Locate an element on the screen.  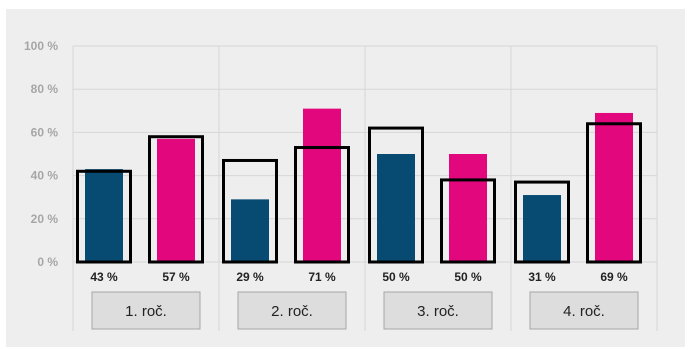
data-labels: 43 % 57 % 29 % 71 % 50 % 50 % 31 % 69 % is located at coordinates (359, 277).